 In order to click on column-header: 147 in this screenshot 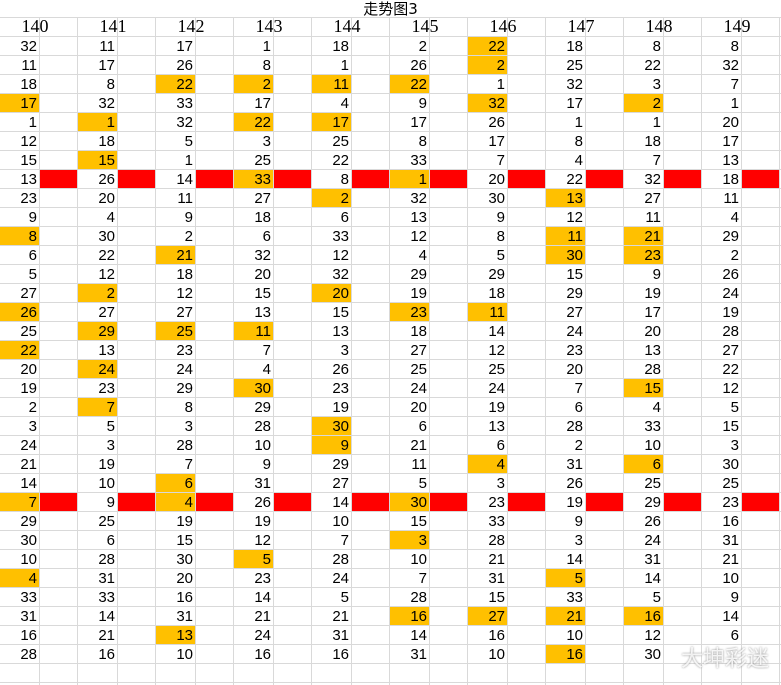, I will do `click(581, 26)`.